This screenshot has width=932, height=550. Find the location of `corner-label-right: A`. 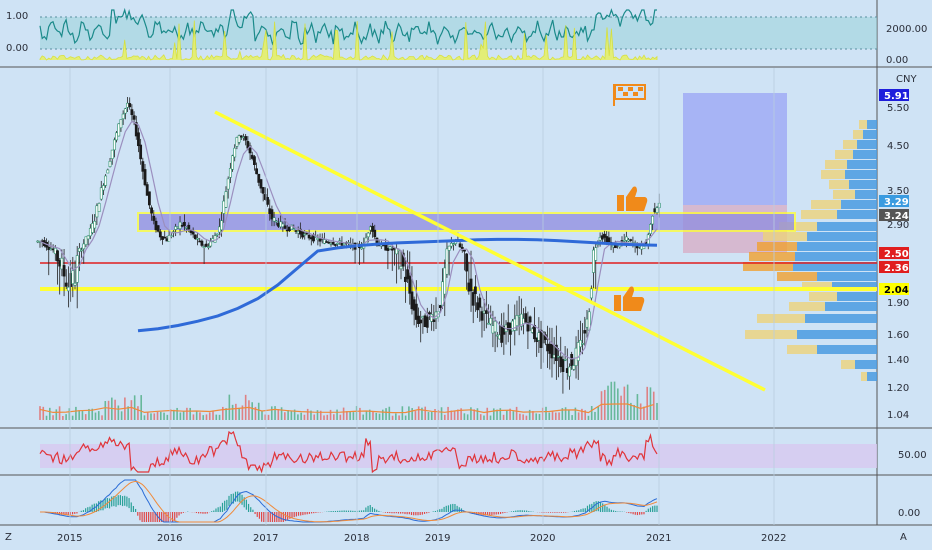

corner-label-right: A is located at coordinates (903, 537).